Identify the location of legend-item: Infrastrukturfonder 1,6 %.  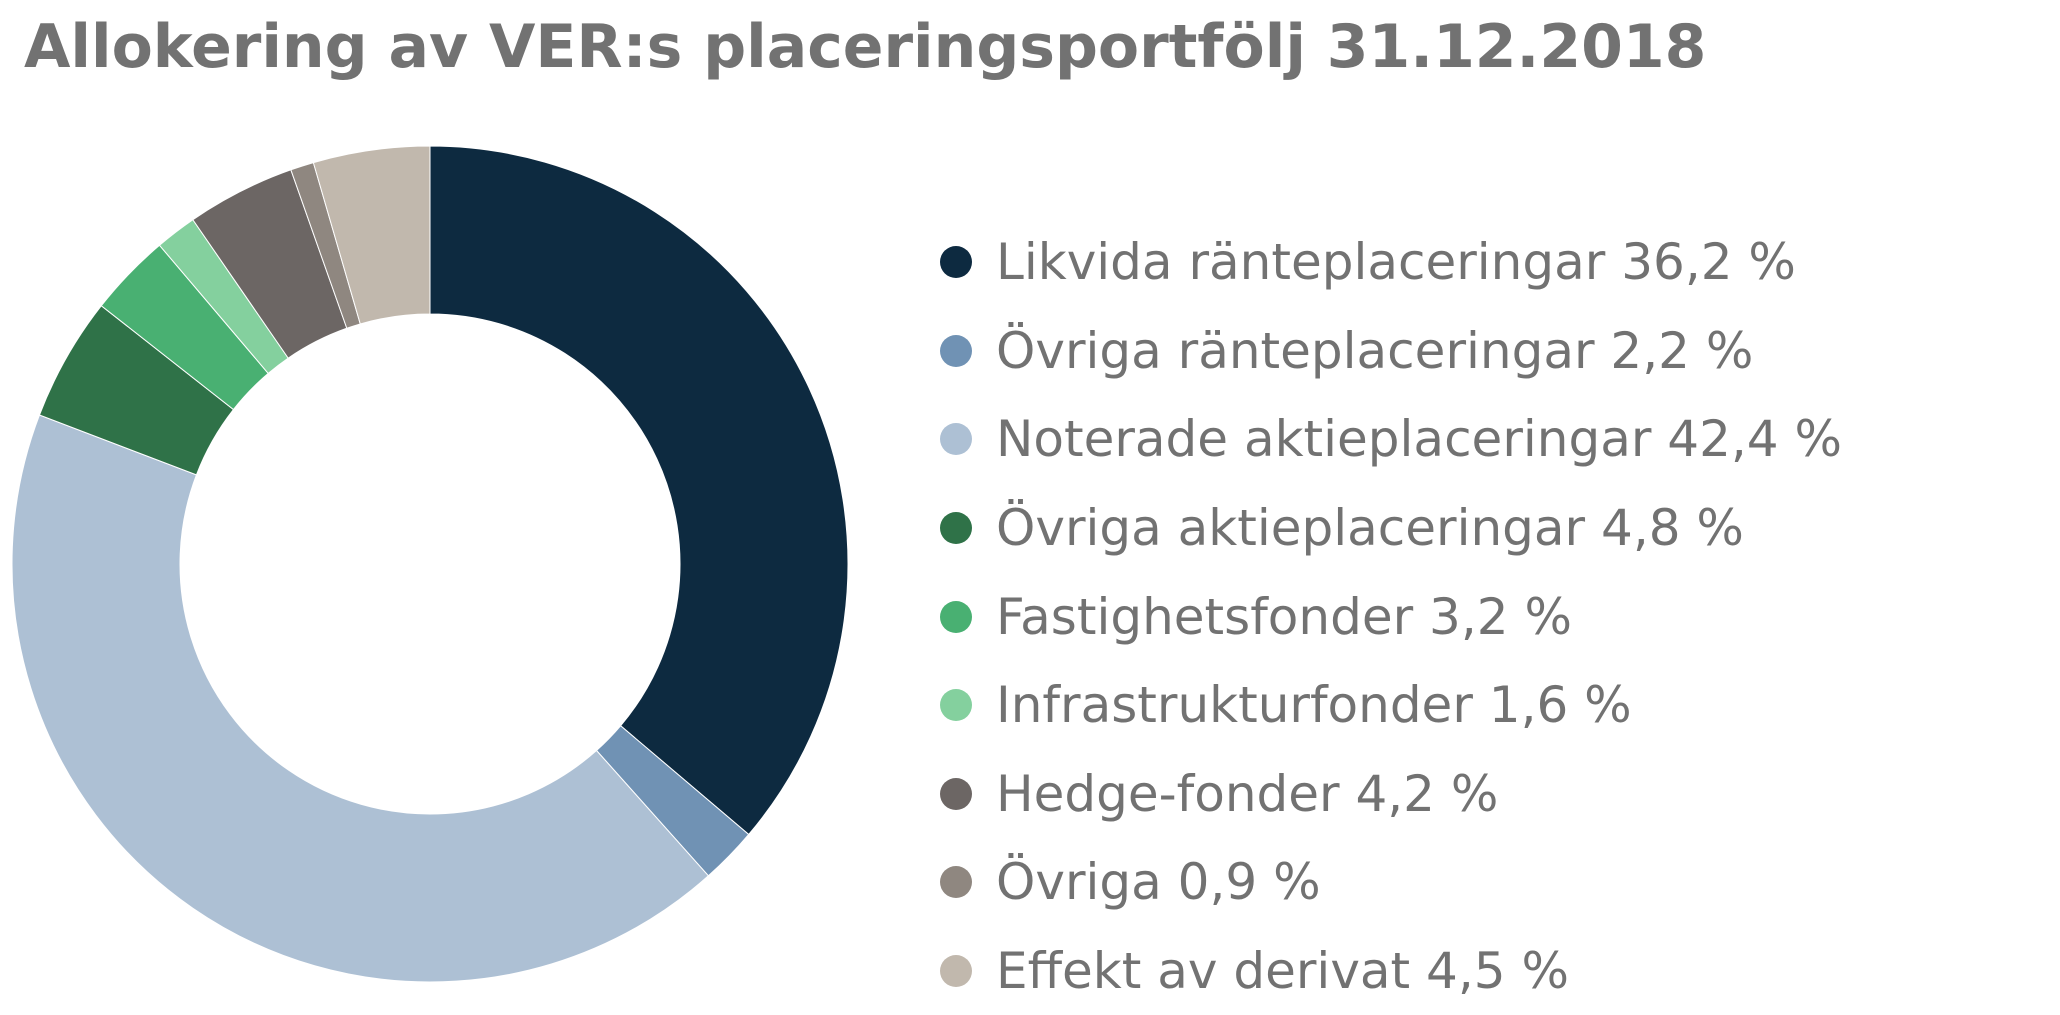
(1391, 705).